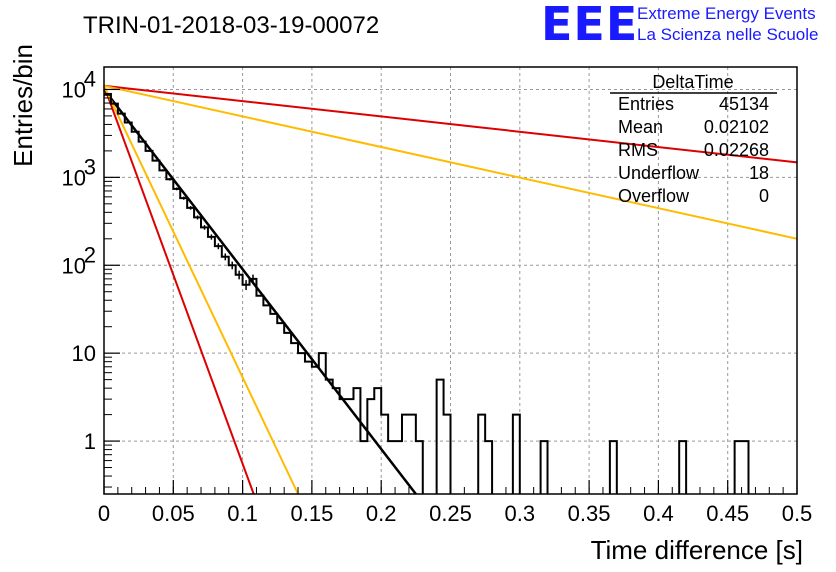 This screenshot has width=836, height=572. I want to click on y-tick-label: 1, so click(90, 441).